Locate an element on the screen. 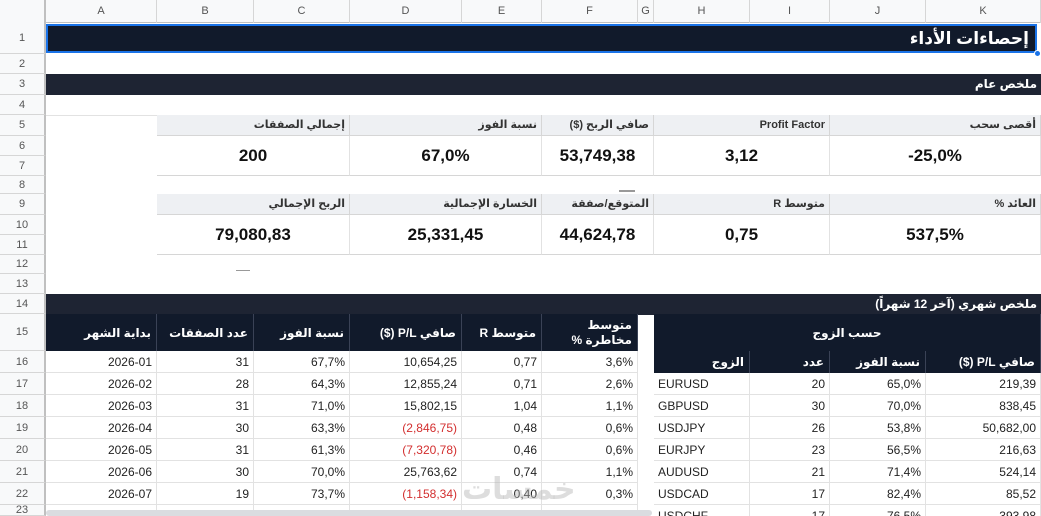  monthly-summary-header: ملخص شهري (آخر 12 شهراً) is located at coordinates (543, 304).